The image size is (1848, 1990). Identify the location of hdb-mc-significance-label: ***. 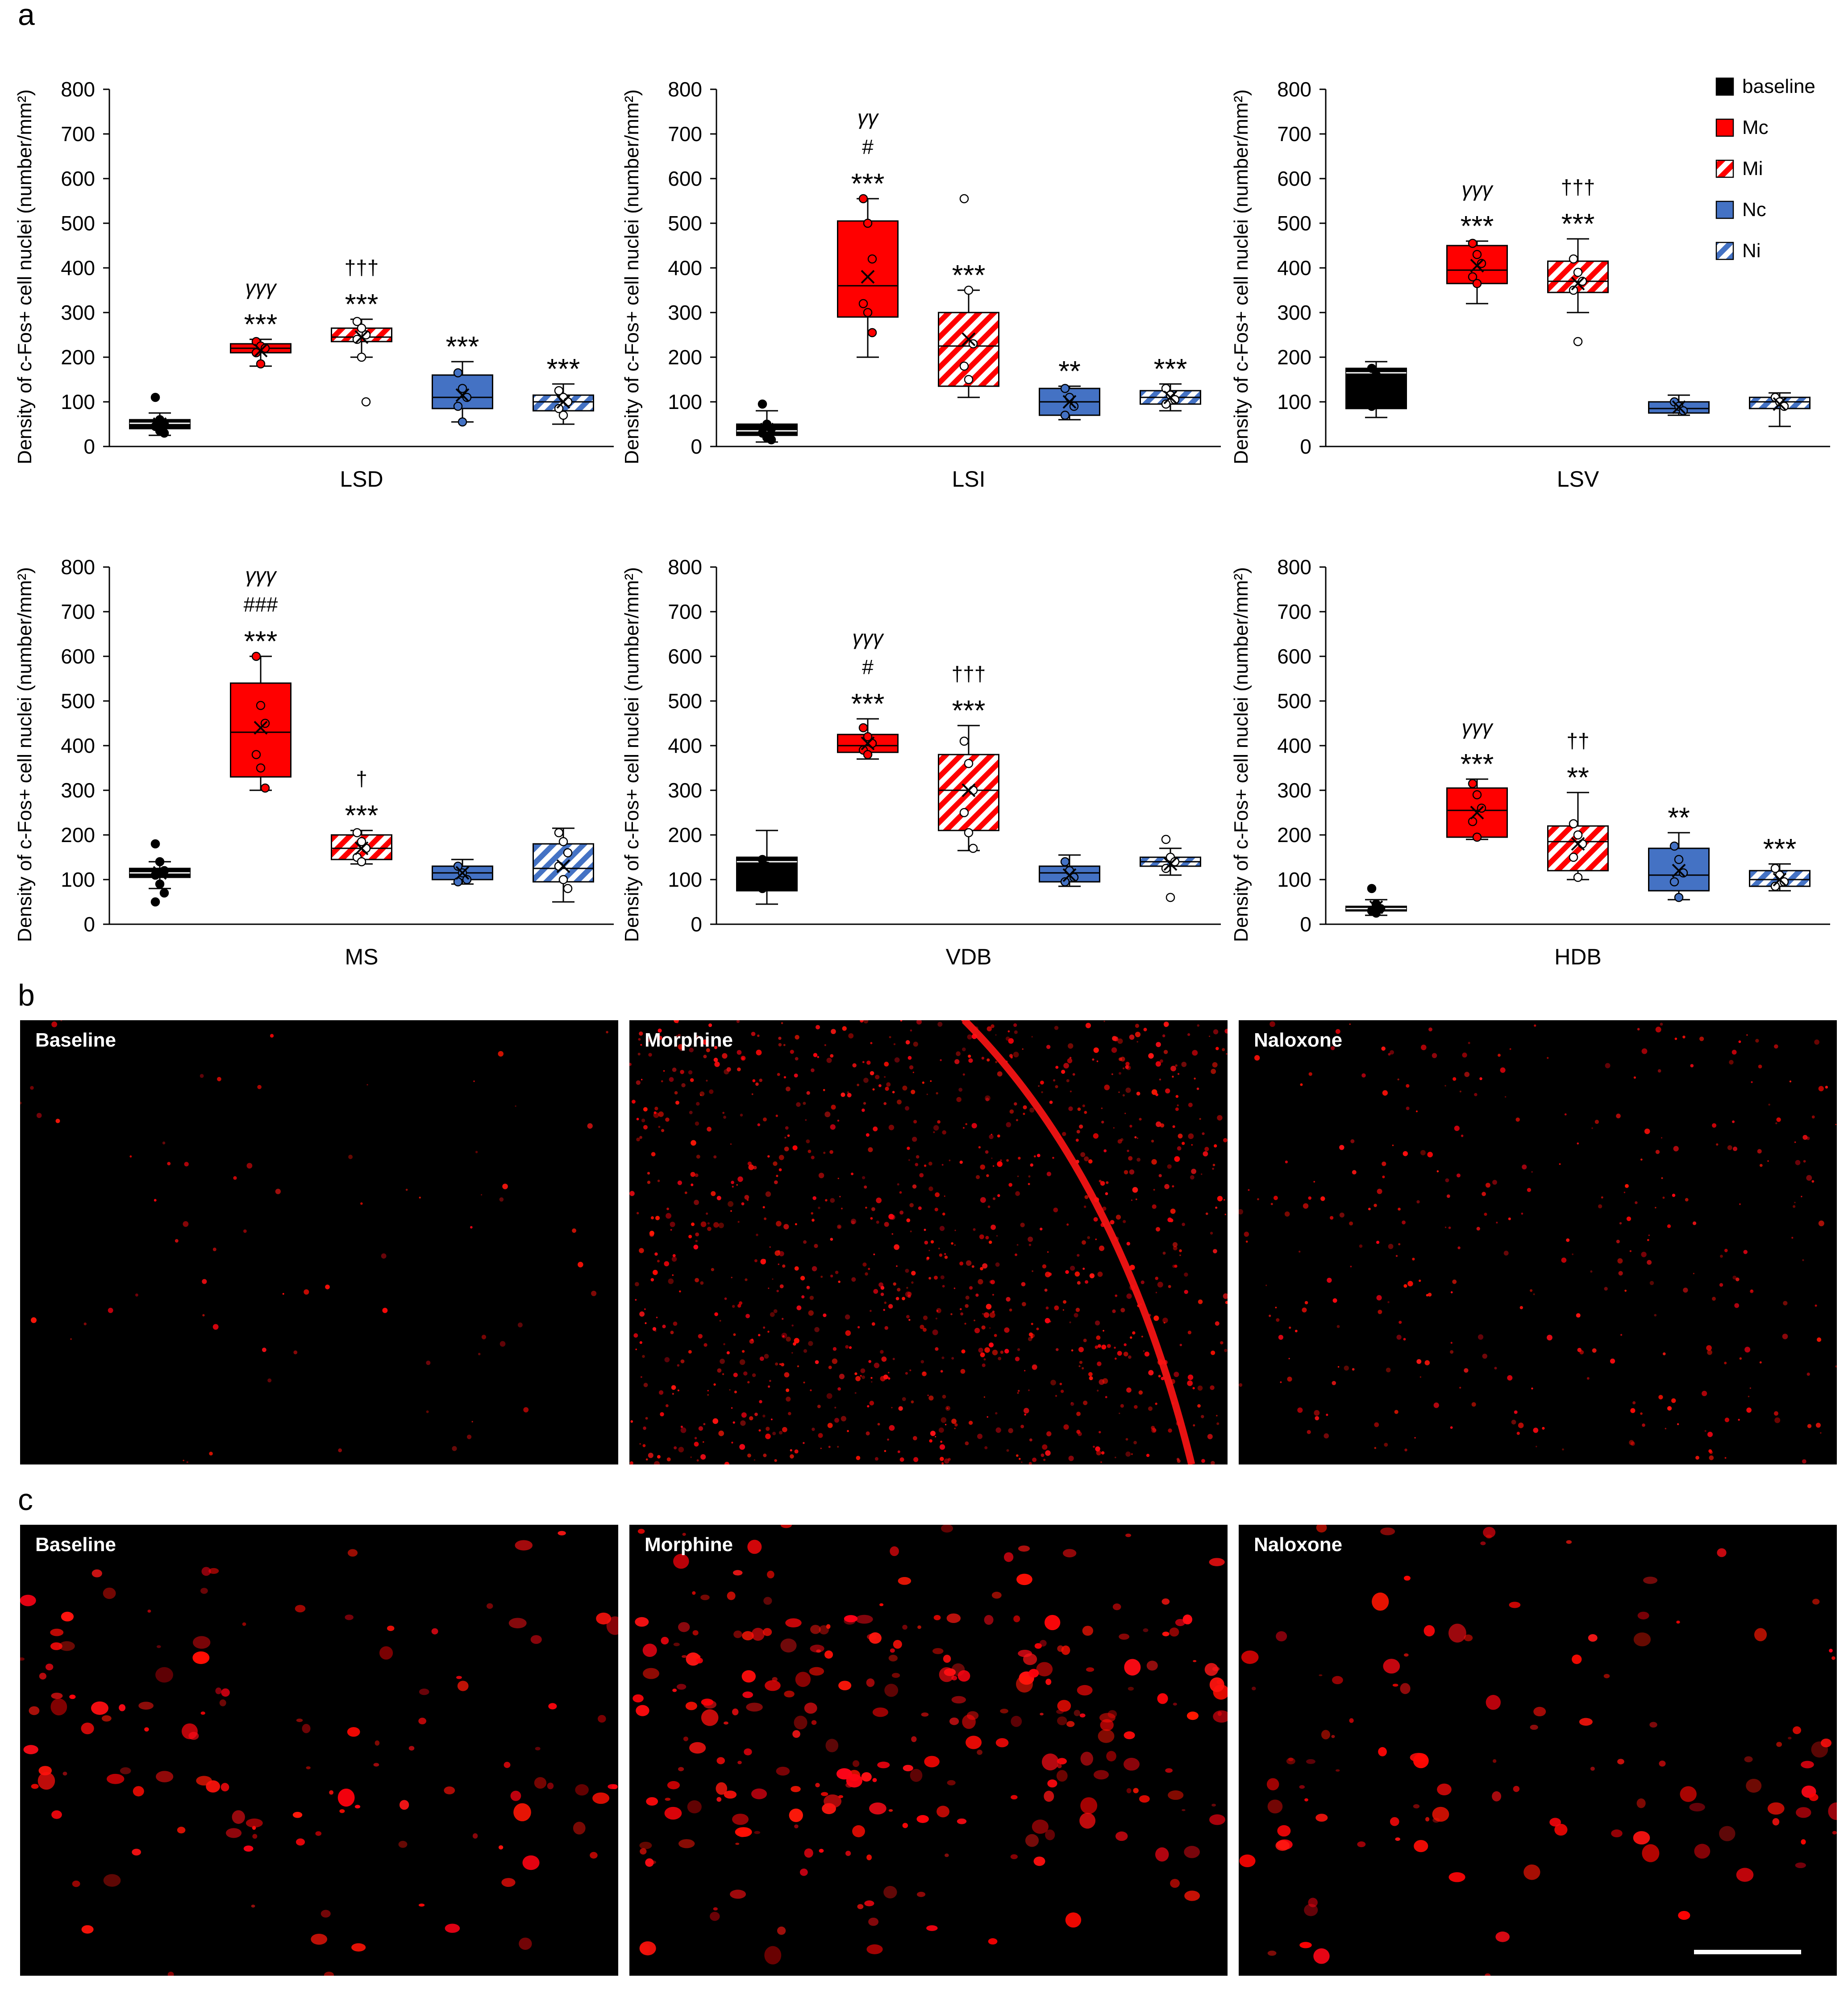
(1477, 764).